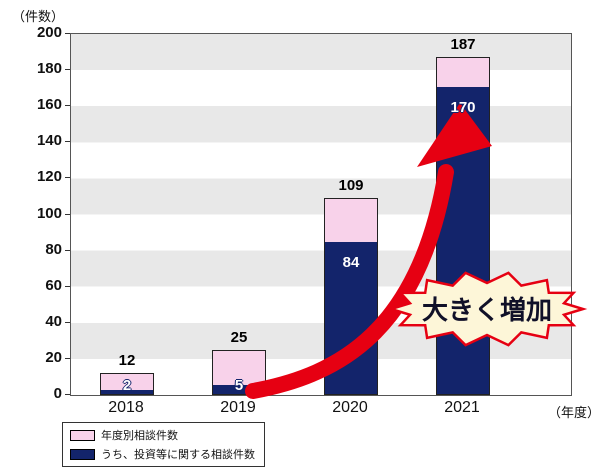  What do you see at coordinates (49, 32) in the screenshot?
I see `y-tick-label: 200` at bounding box center [49, 32].